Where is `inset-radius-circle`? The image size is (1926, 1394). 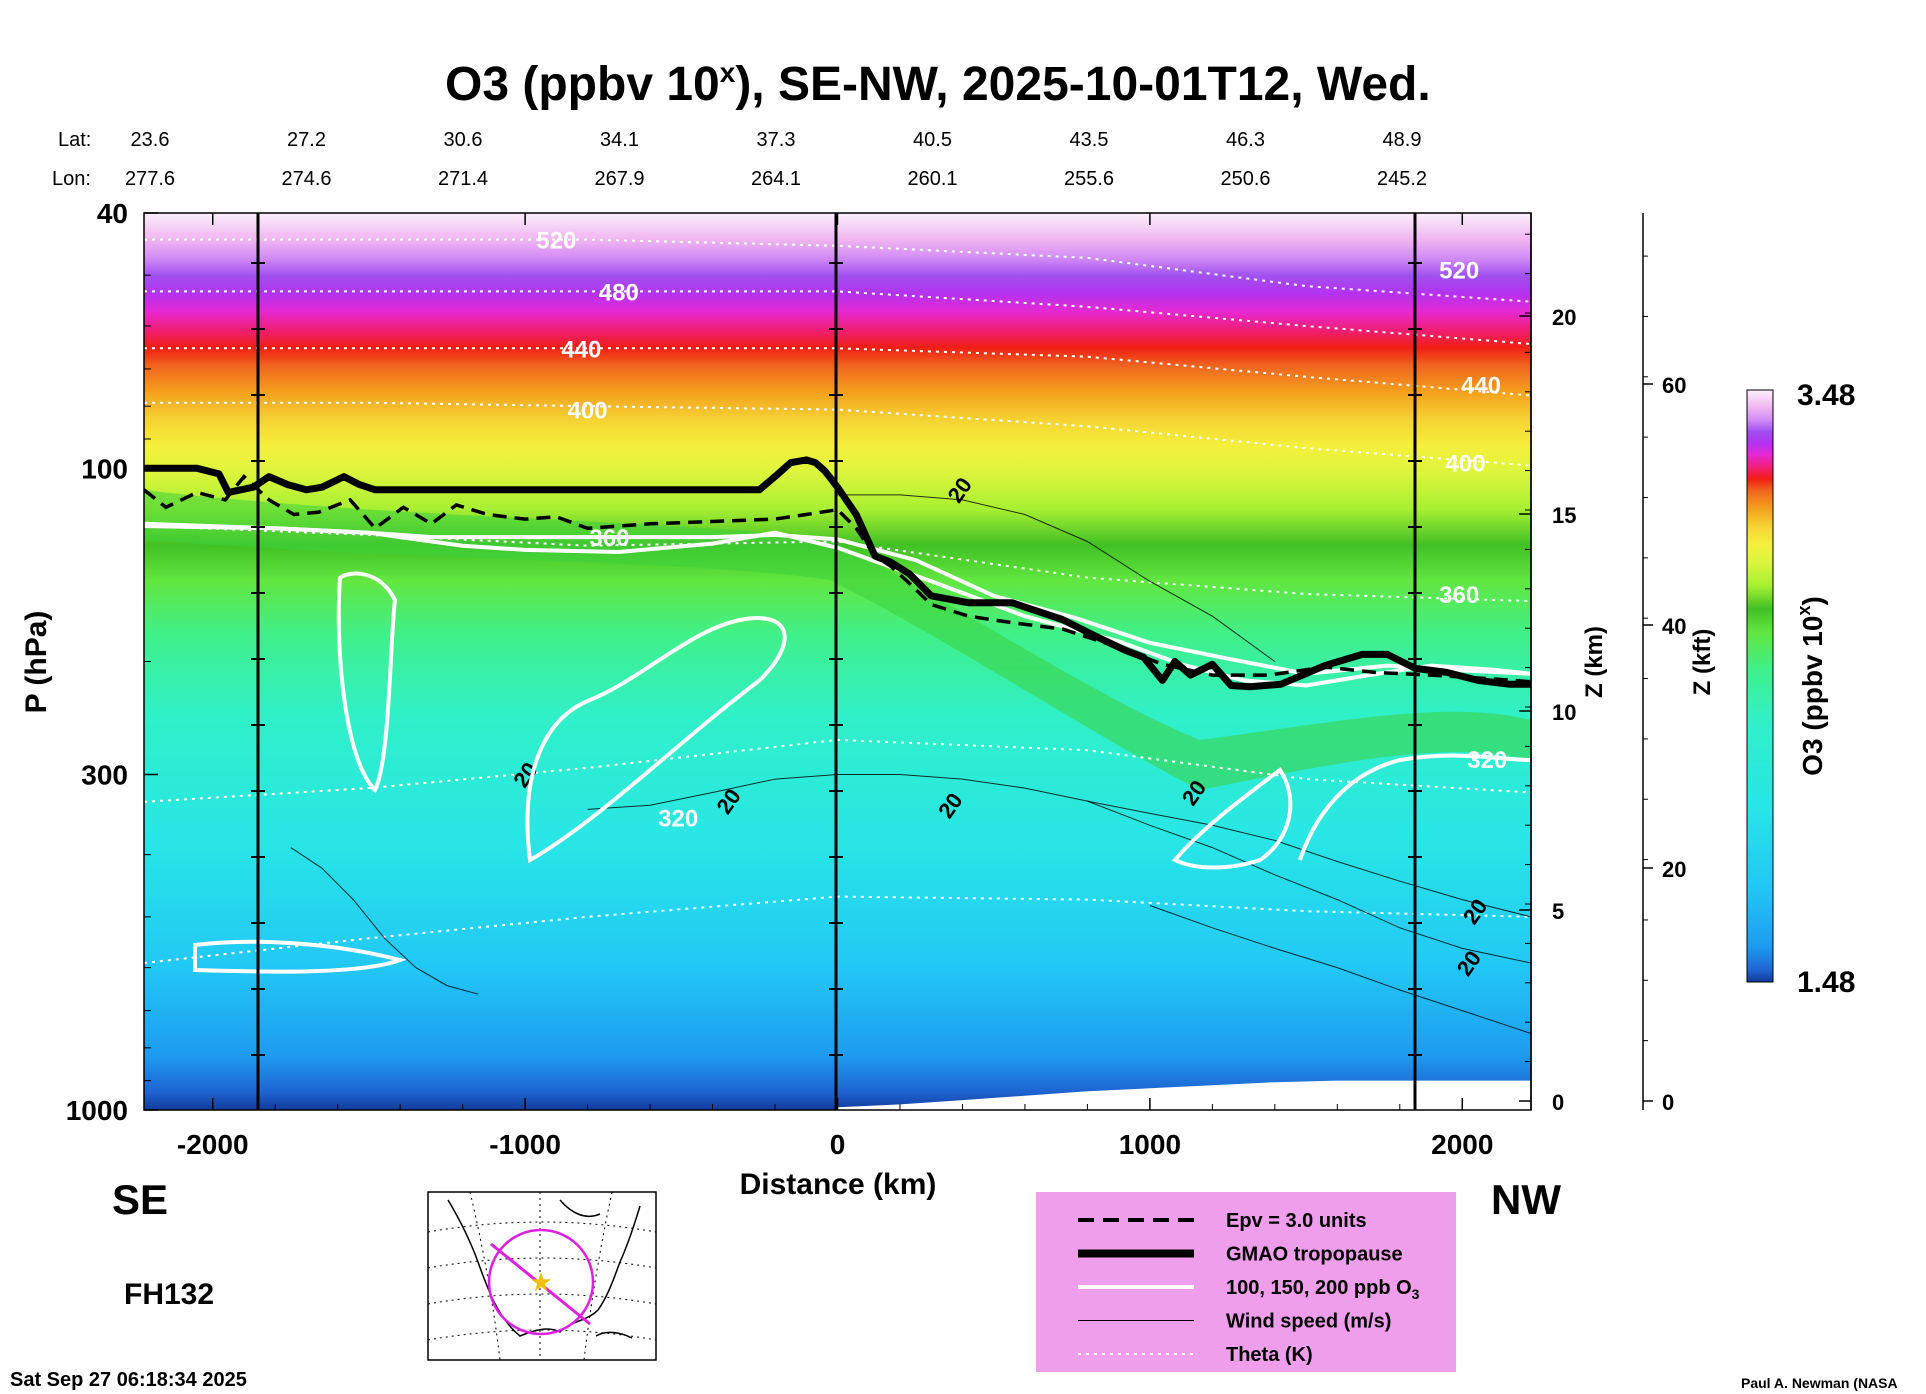 inset-radius-circle is located at coordinates (541, 1282).